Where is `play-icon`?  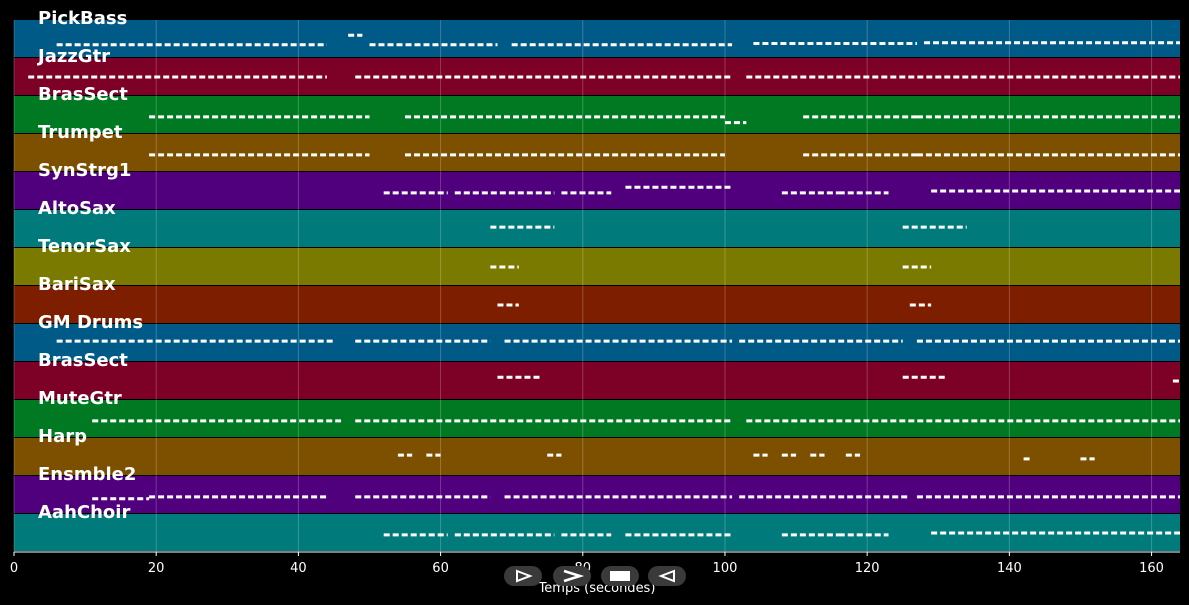 play-icon is located at coordinates (524, 576).